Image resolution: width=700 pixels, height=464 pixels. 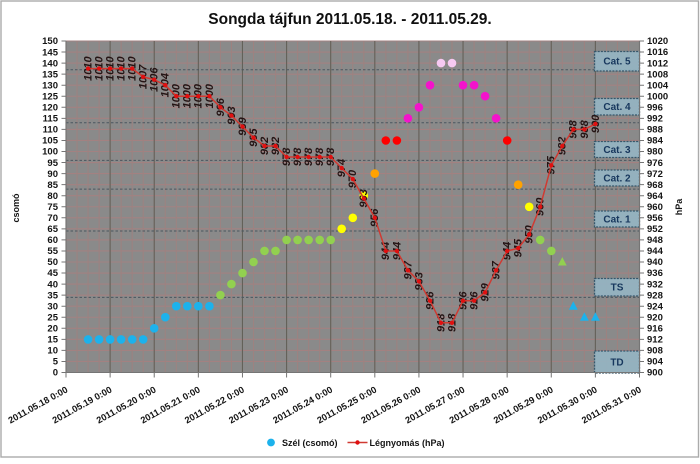 I want to click on svg-text: 932, so click(x=655, y=284).